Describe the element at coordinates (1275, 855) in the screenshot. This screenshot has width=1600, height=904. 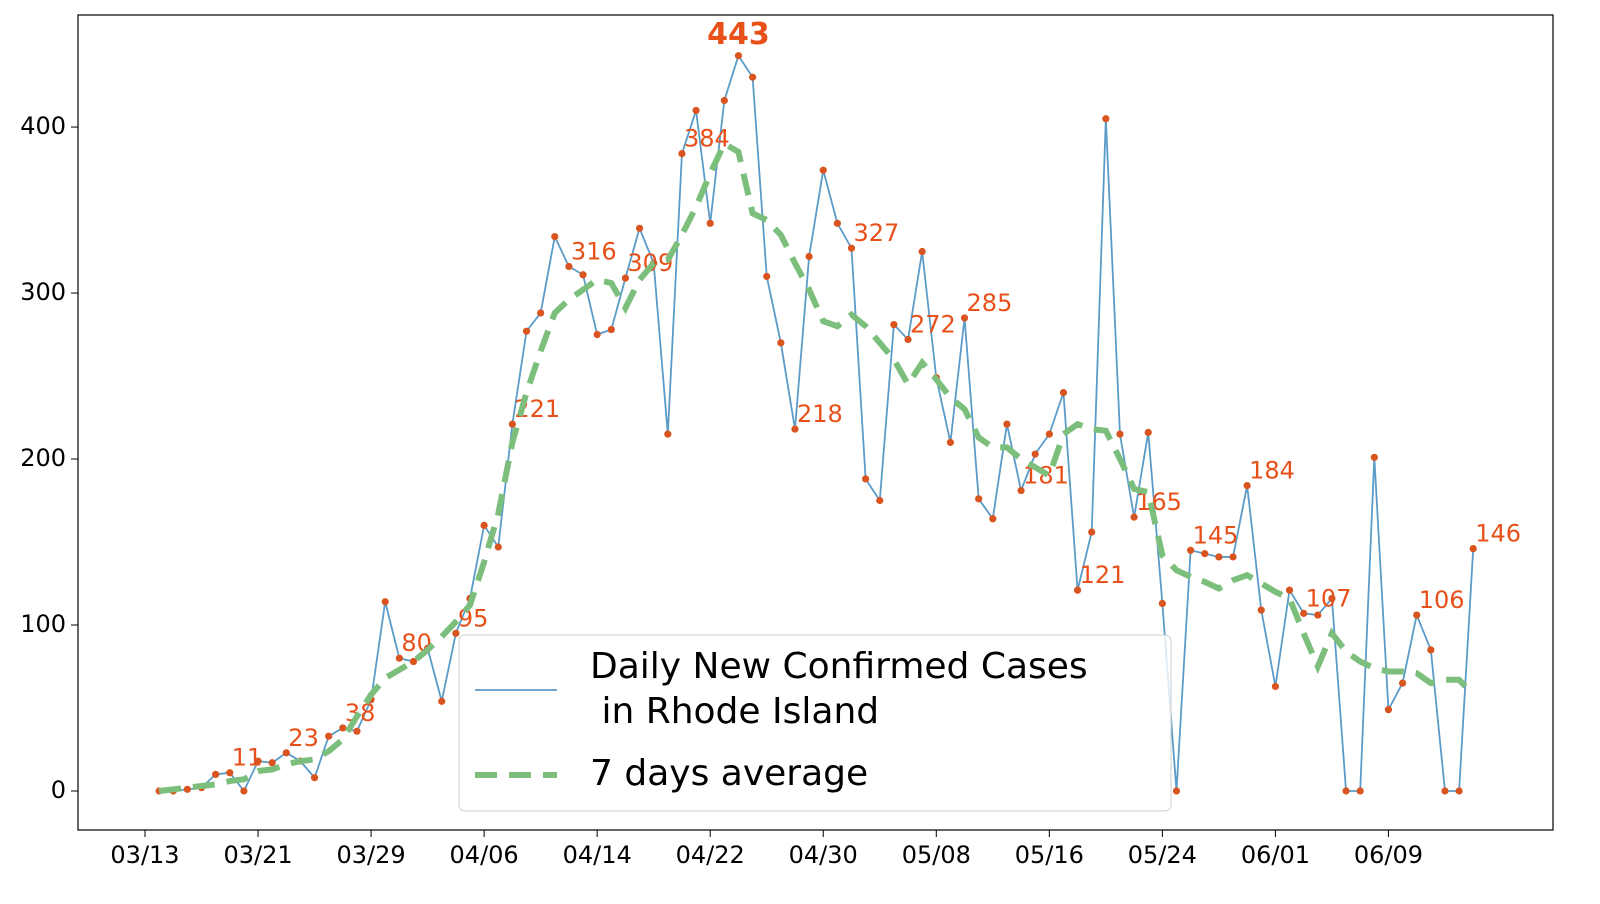
I see `x-tick-label: 06/01` at that location.